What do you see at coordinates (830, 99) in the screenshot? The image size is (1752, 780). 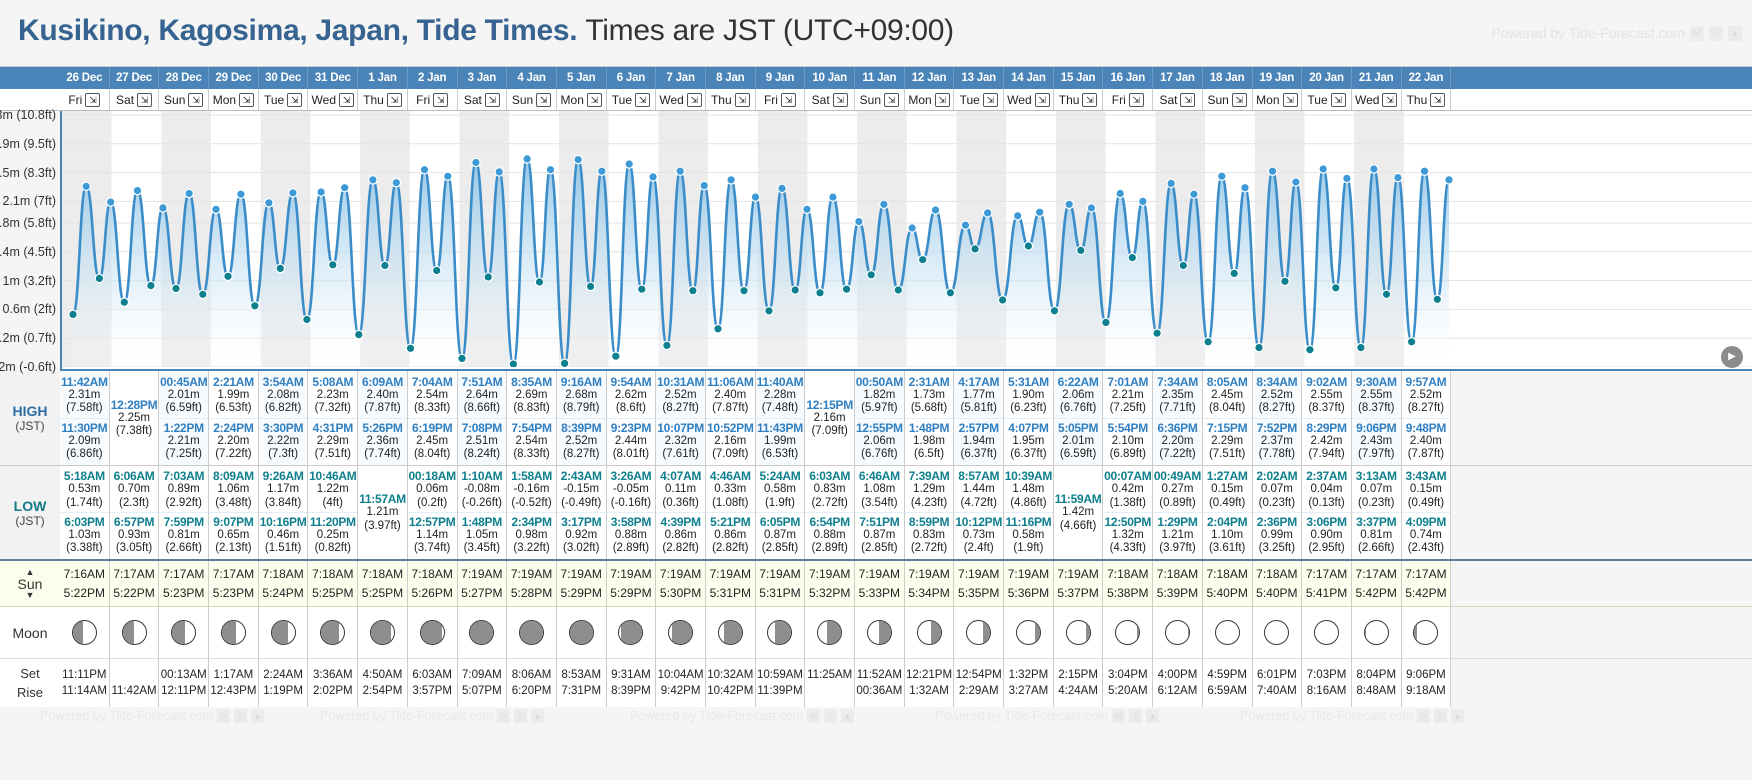 I see `weekday-cell-15: Sat ⇲` at bounding box center [830, 99].